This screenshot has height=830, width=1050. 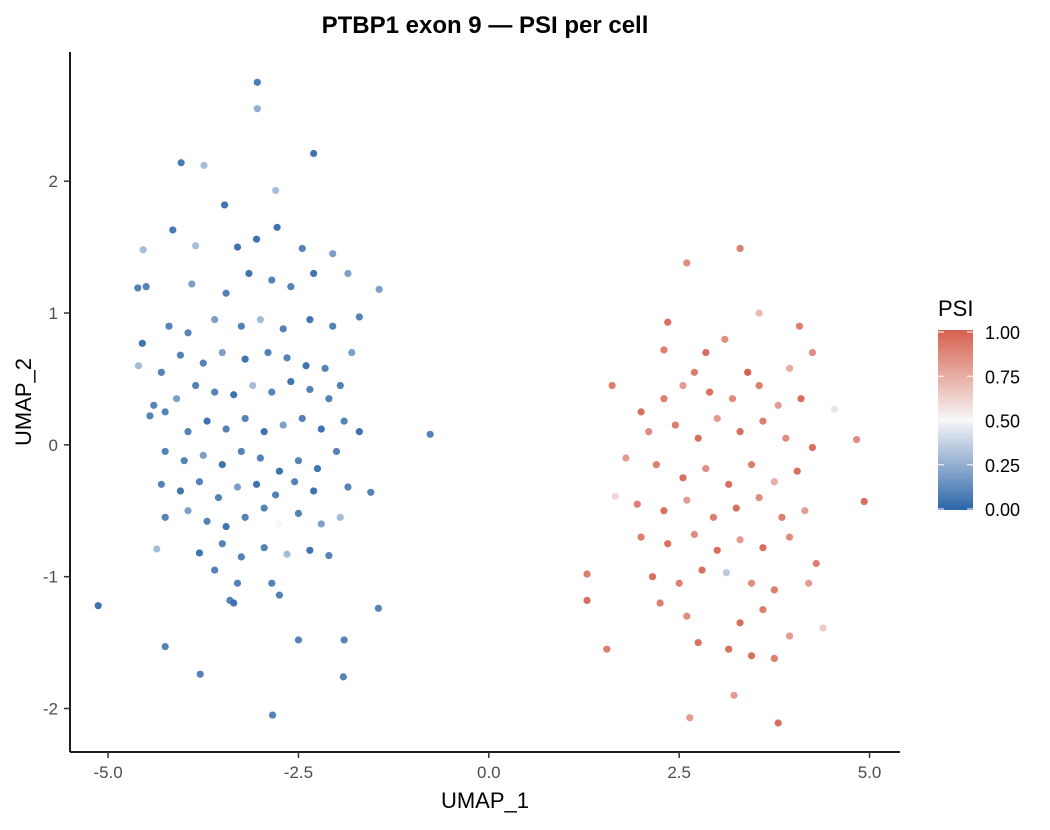 I want to click on legend: PSI 0.00 0.25 0.50 0.75 1.00, so click(x=979, y=408).